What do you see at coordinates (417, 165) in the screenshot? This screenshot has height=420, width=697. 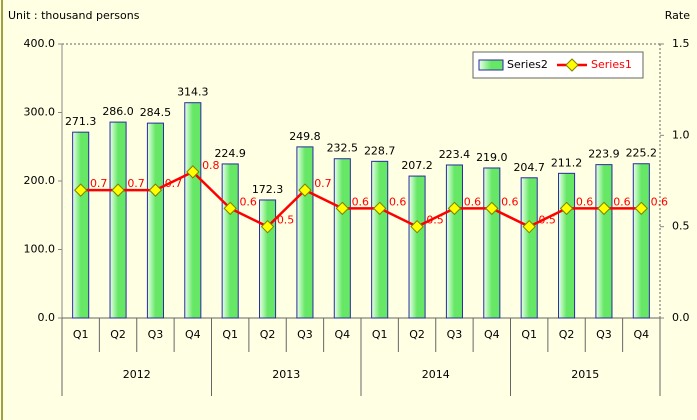 I see `bar-value-label: 207.2` at bounding box center [417, 165].